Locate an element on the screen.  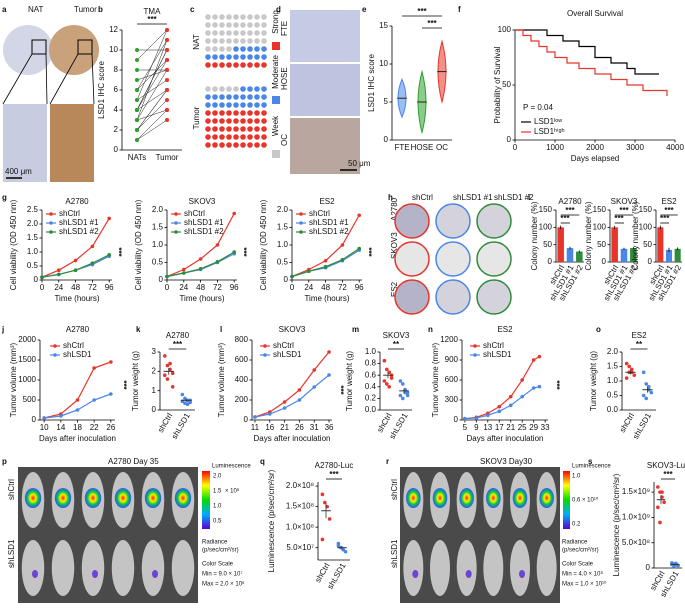
imaging-panel is located at coordinates (108, 535).